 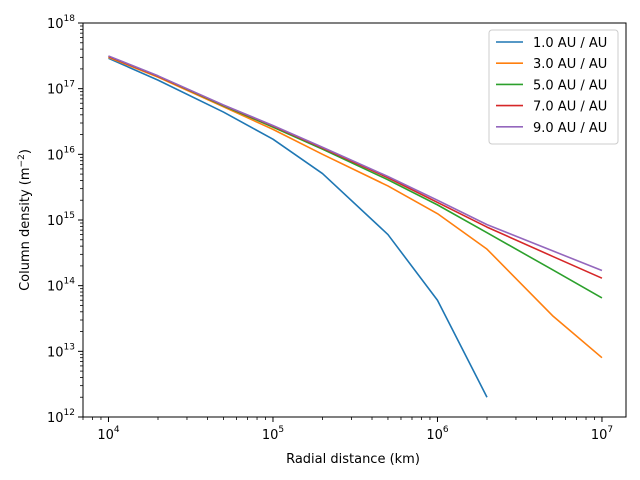 I want to click on y-tick-label-6: 1018, so click(x=61, y=23).